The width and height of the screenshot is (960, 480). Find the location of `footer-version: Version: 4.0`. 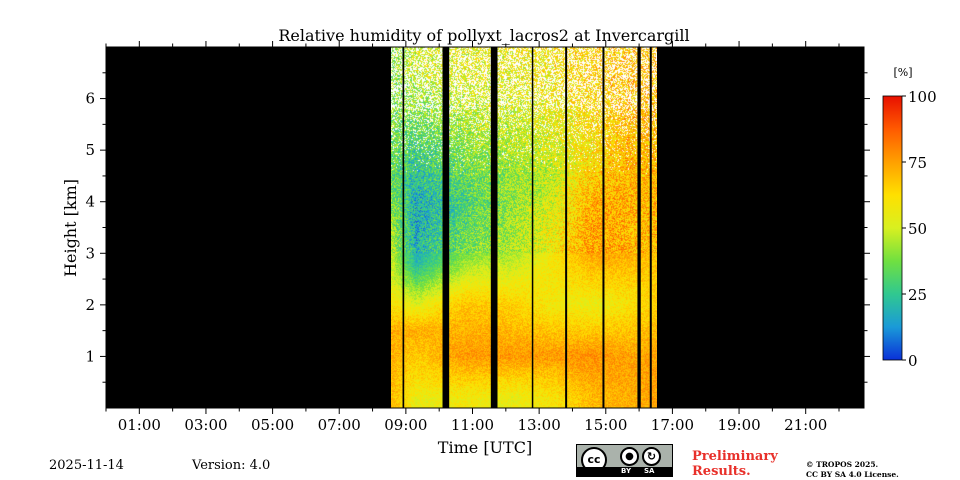

footer-version: Version: 4.0 is located at coordinates (231, 465).